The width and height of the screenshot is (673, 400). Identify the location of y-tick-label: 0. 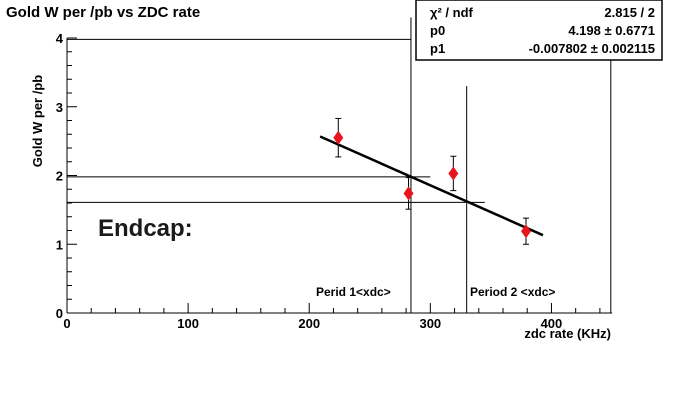
(59, 313).